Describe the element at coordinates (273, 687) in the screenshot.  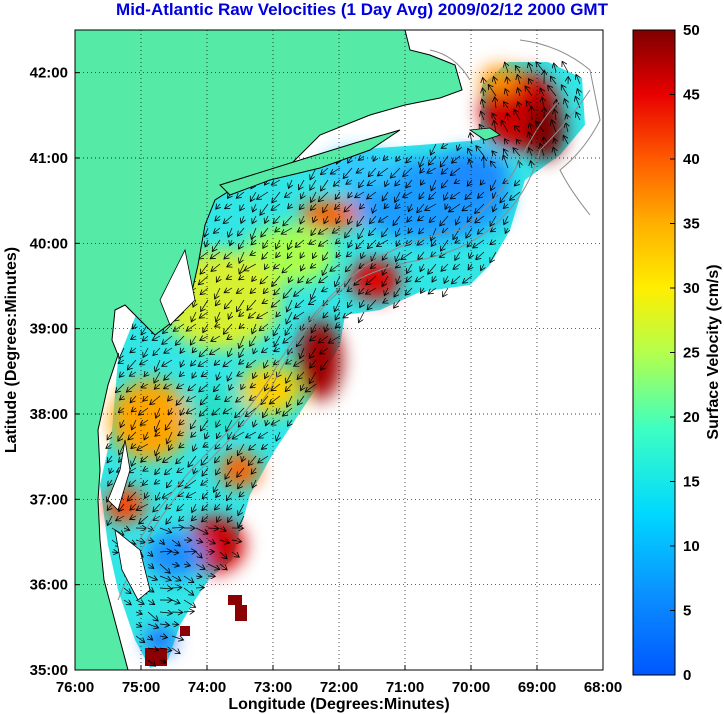
I see `x-tick-label: 73:00` at that location.